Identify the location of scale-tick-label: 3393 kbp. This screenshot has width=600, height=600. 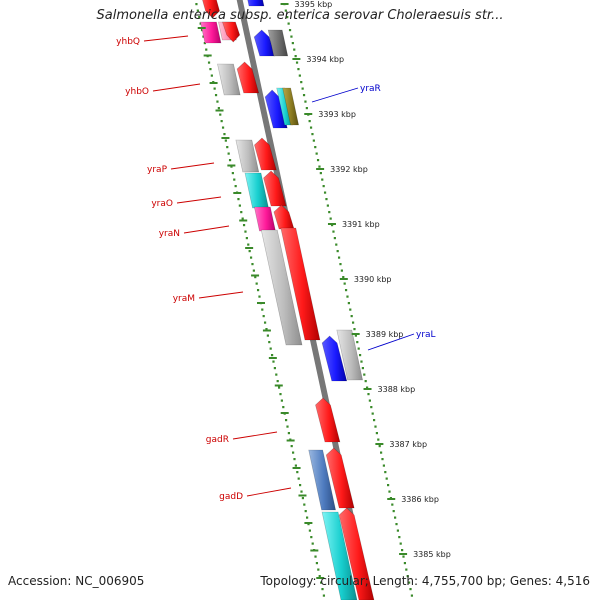
(337, 114).